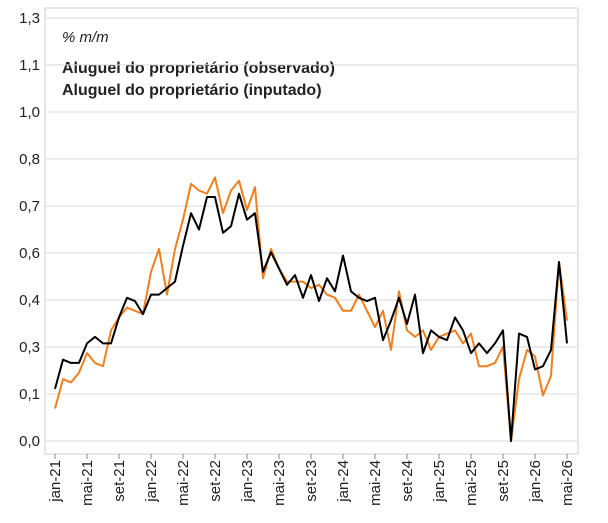  I want to click on x-tick-label: jan-21, so click(55, 481).